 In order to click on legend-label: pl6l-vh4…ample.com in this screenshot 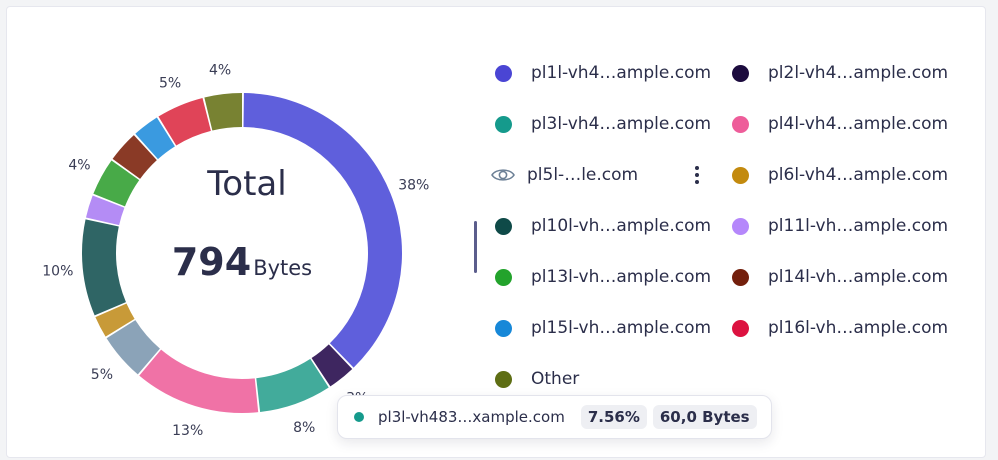, I will do `click(858, 175)`.